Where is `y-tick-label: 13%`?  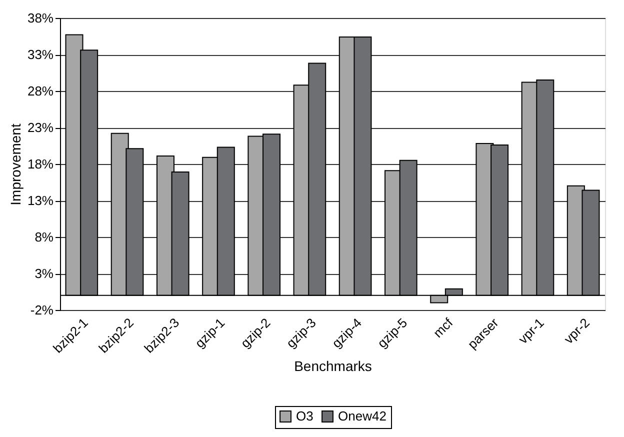 y-tick-label: 13% is located at coordinates (40, 200).